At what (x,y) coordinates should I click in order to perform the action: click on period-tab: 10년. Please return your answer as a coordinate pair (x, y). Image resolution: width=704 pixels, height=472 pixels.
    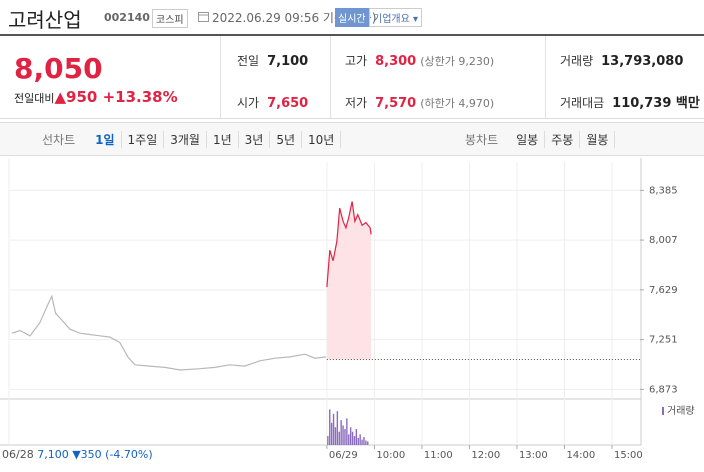
    Looking at the image, I should click on (322, 139).